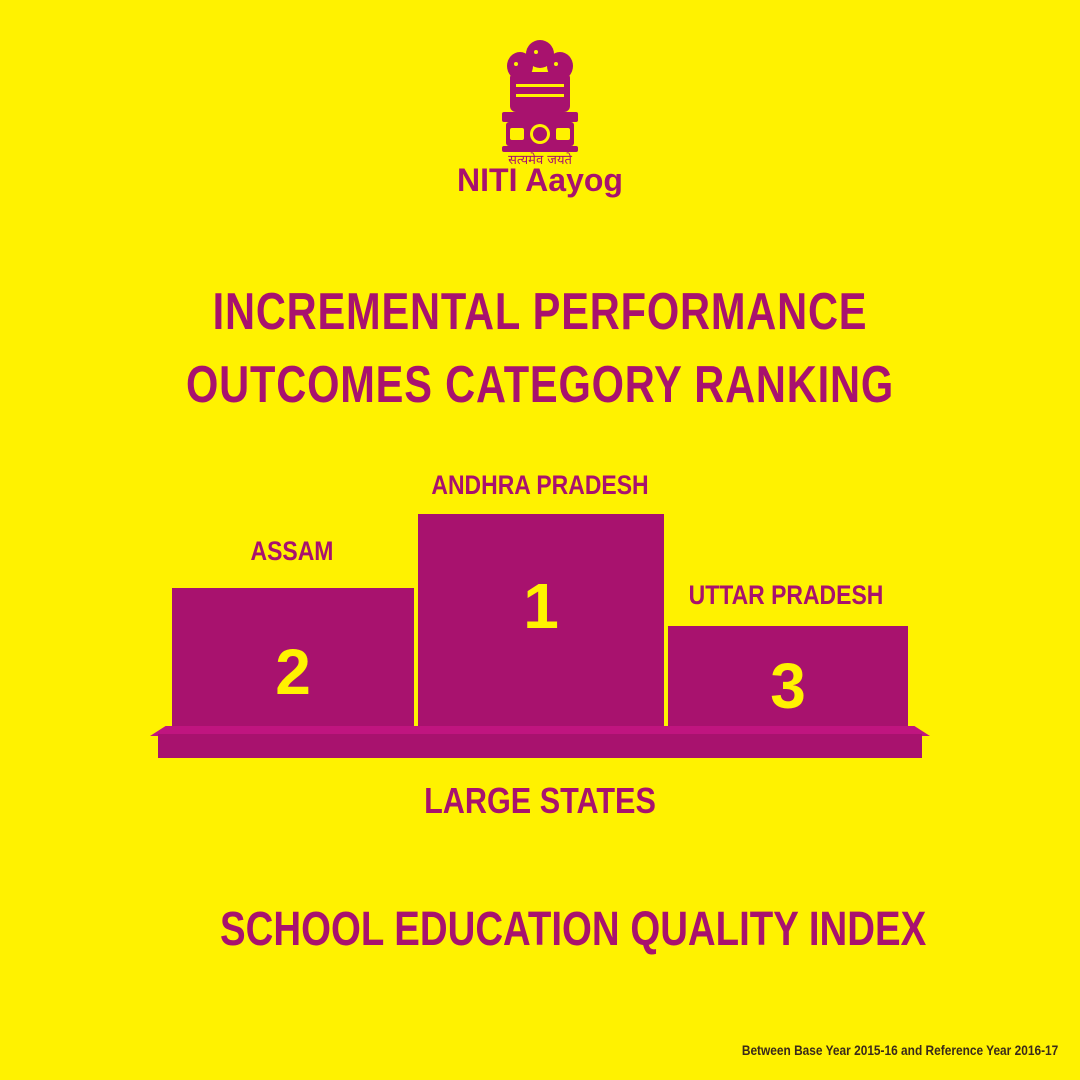 The width and height of the screenshot is (1080, 1080). I want to click on podium-rank-1: 1, so click(541, 606).